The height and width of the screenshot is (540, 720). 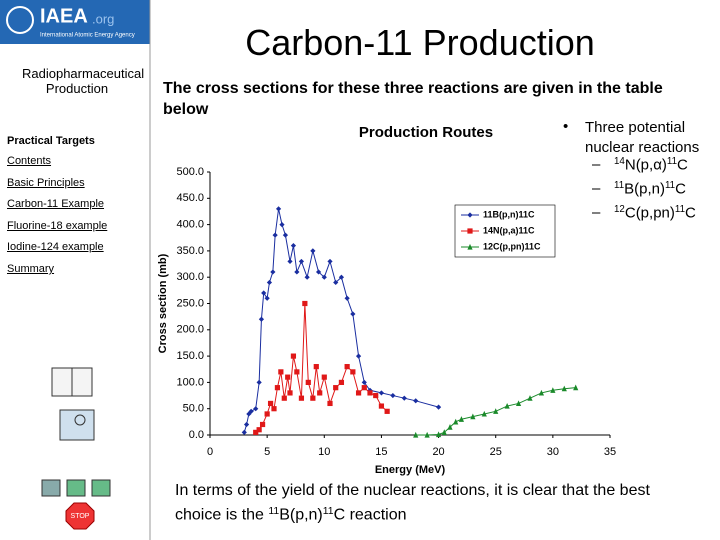 What do you see at coordinates (190, 172) in the screenshot?
I see `y-tick-label: 500.0` at bounding box center [190, 172].